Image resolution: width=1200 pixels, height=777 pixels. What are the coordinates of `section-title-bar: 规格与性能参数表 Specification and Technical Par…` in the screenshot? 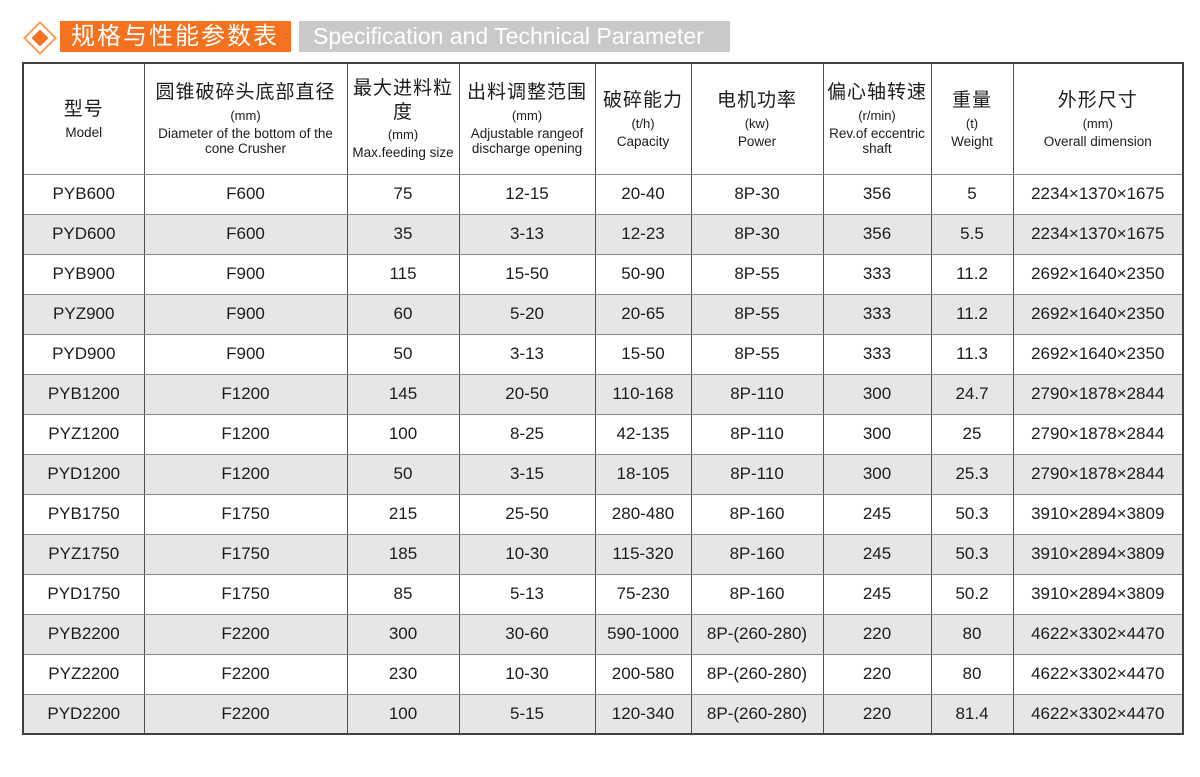 It's located at (610, 38).